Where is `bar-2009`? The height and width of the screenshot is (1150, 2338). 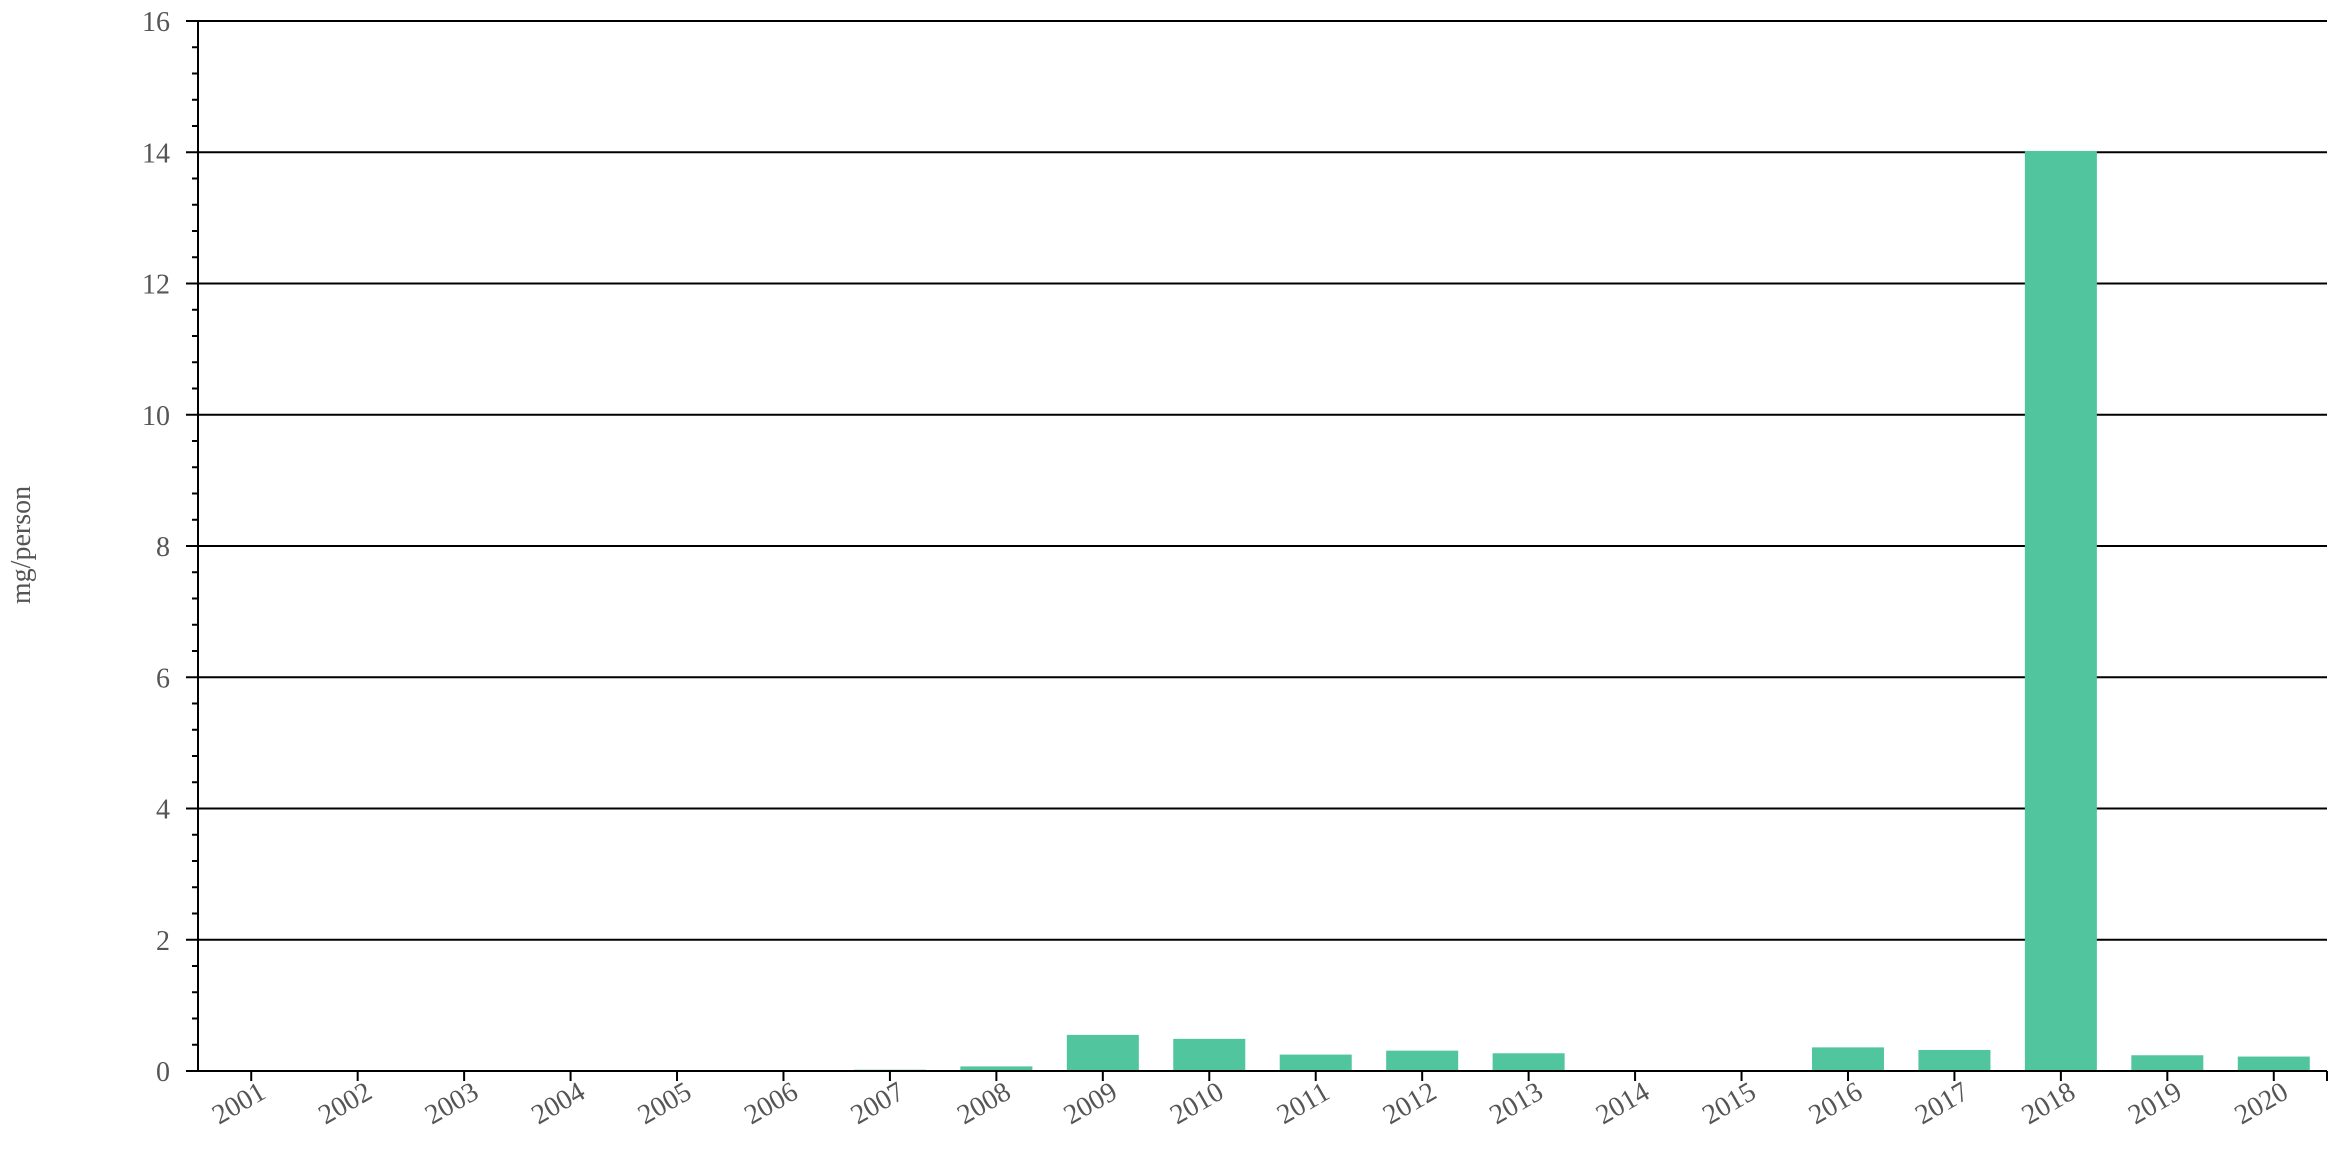
bar-2009 is located at coordinates (1102, 1052).